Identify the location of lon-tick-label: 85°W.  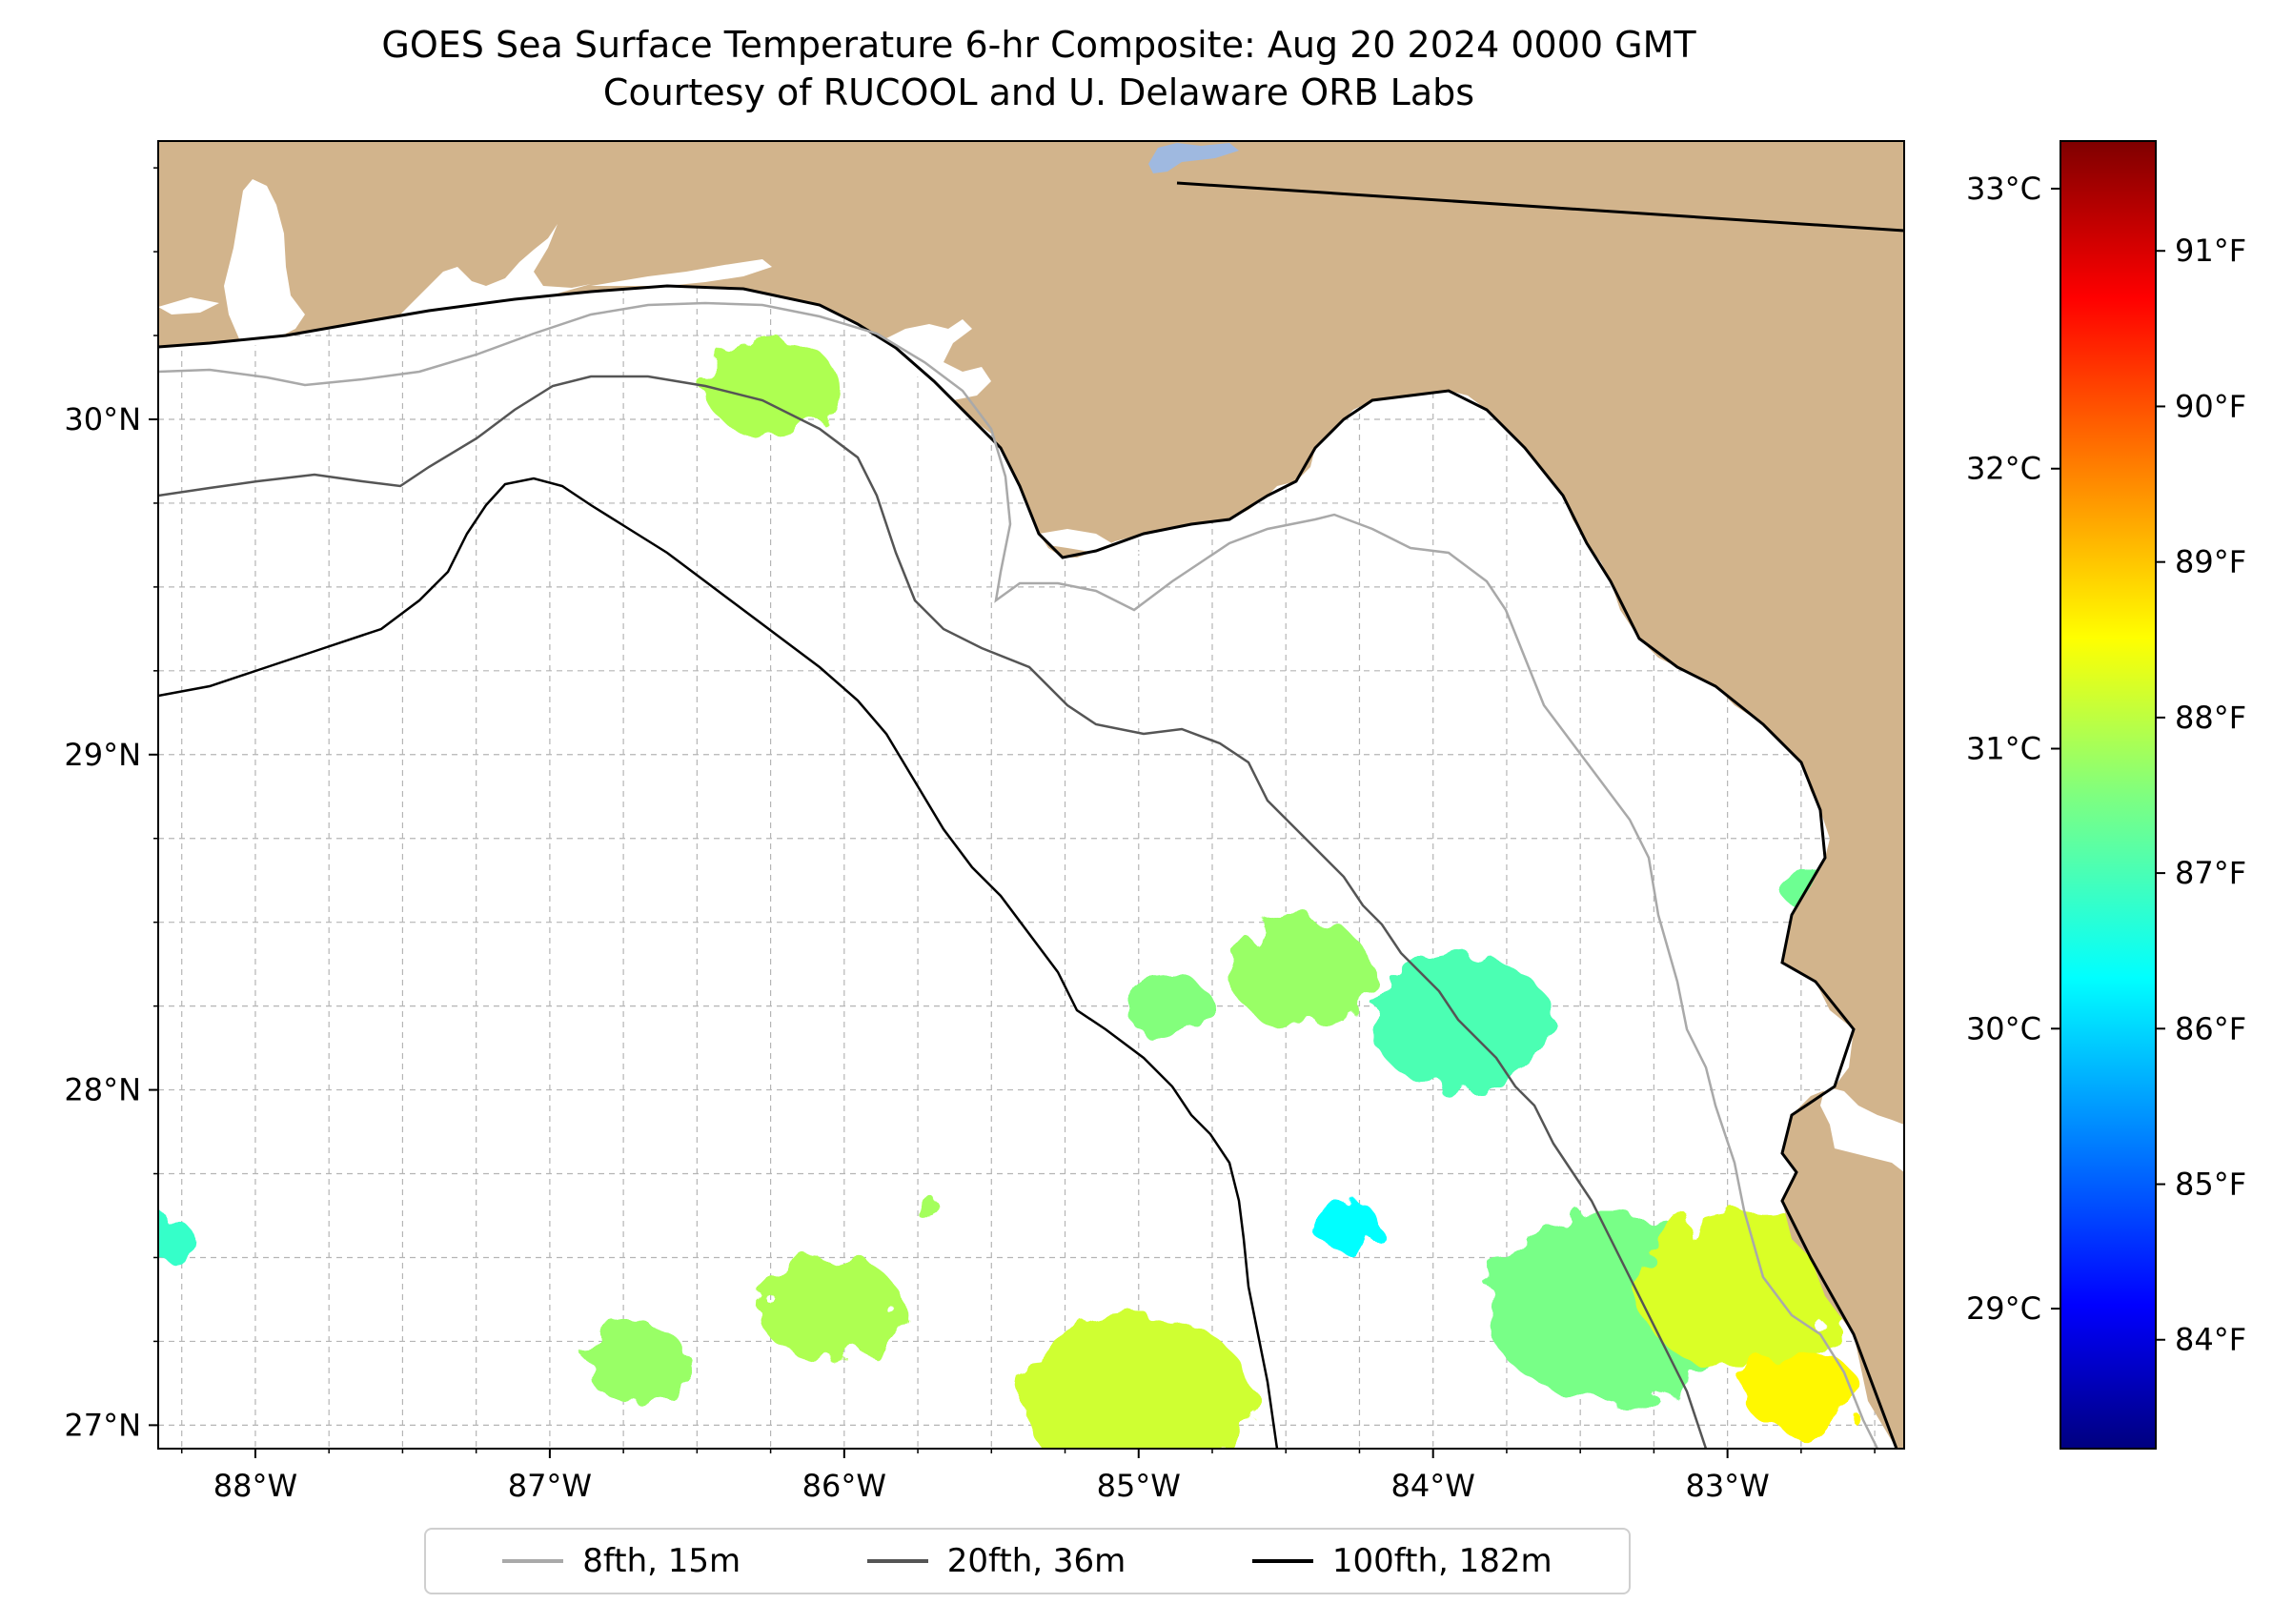
(1139, 1486).